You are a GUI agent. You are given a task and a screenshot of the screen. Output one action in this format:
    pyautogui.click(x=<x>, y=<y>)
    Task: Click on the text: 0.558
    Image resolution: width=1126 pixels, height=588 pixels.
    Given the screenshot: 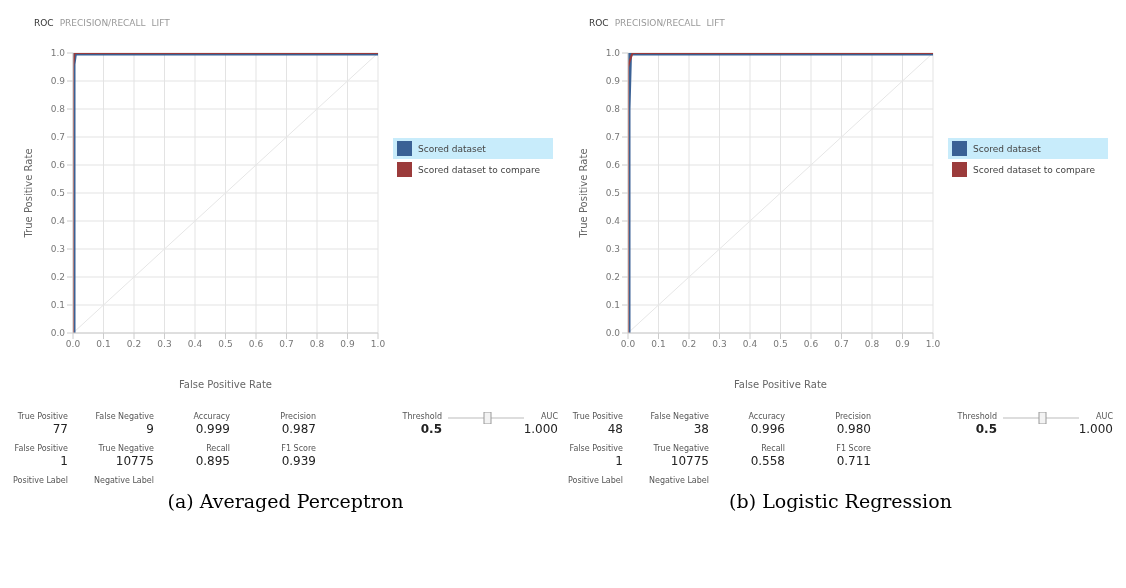 What is the action you would take?
    pyautogui.click(x=767, y=461)
    